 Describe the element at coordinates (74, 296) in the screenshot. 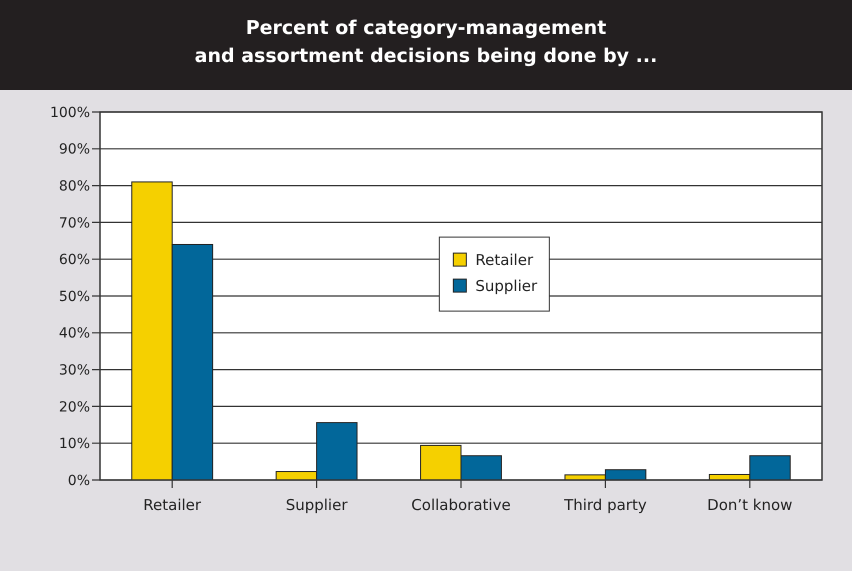

I see `y-tick-label: 50%` at that location.